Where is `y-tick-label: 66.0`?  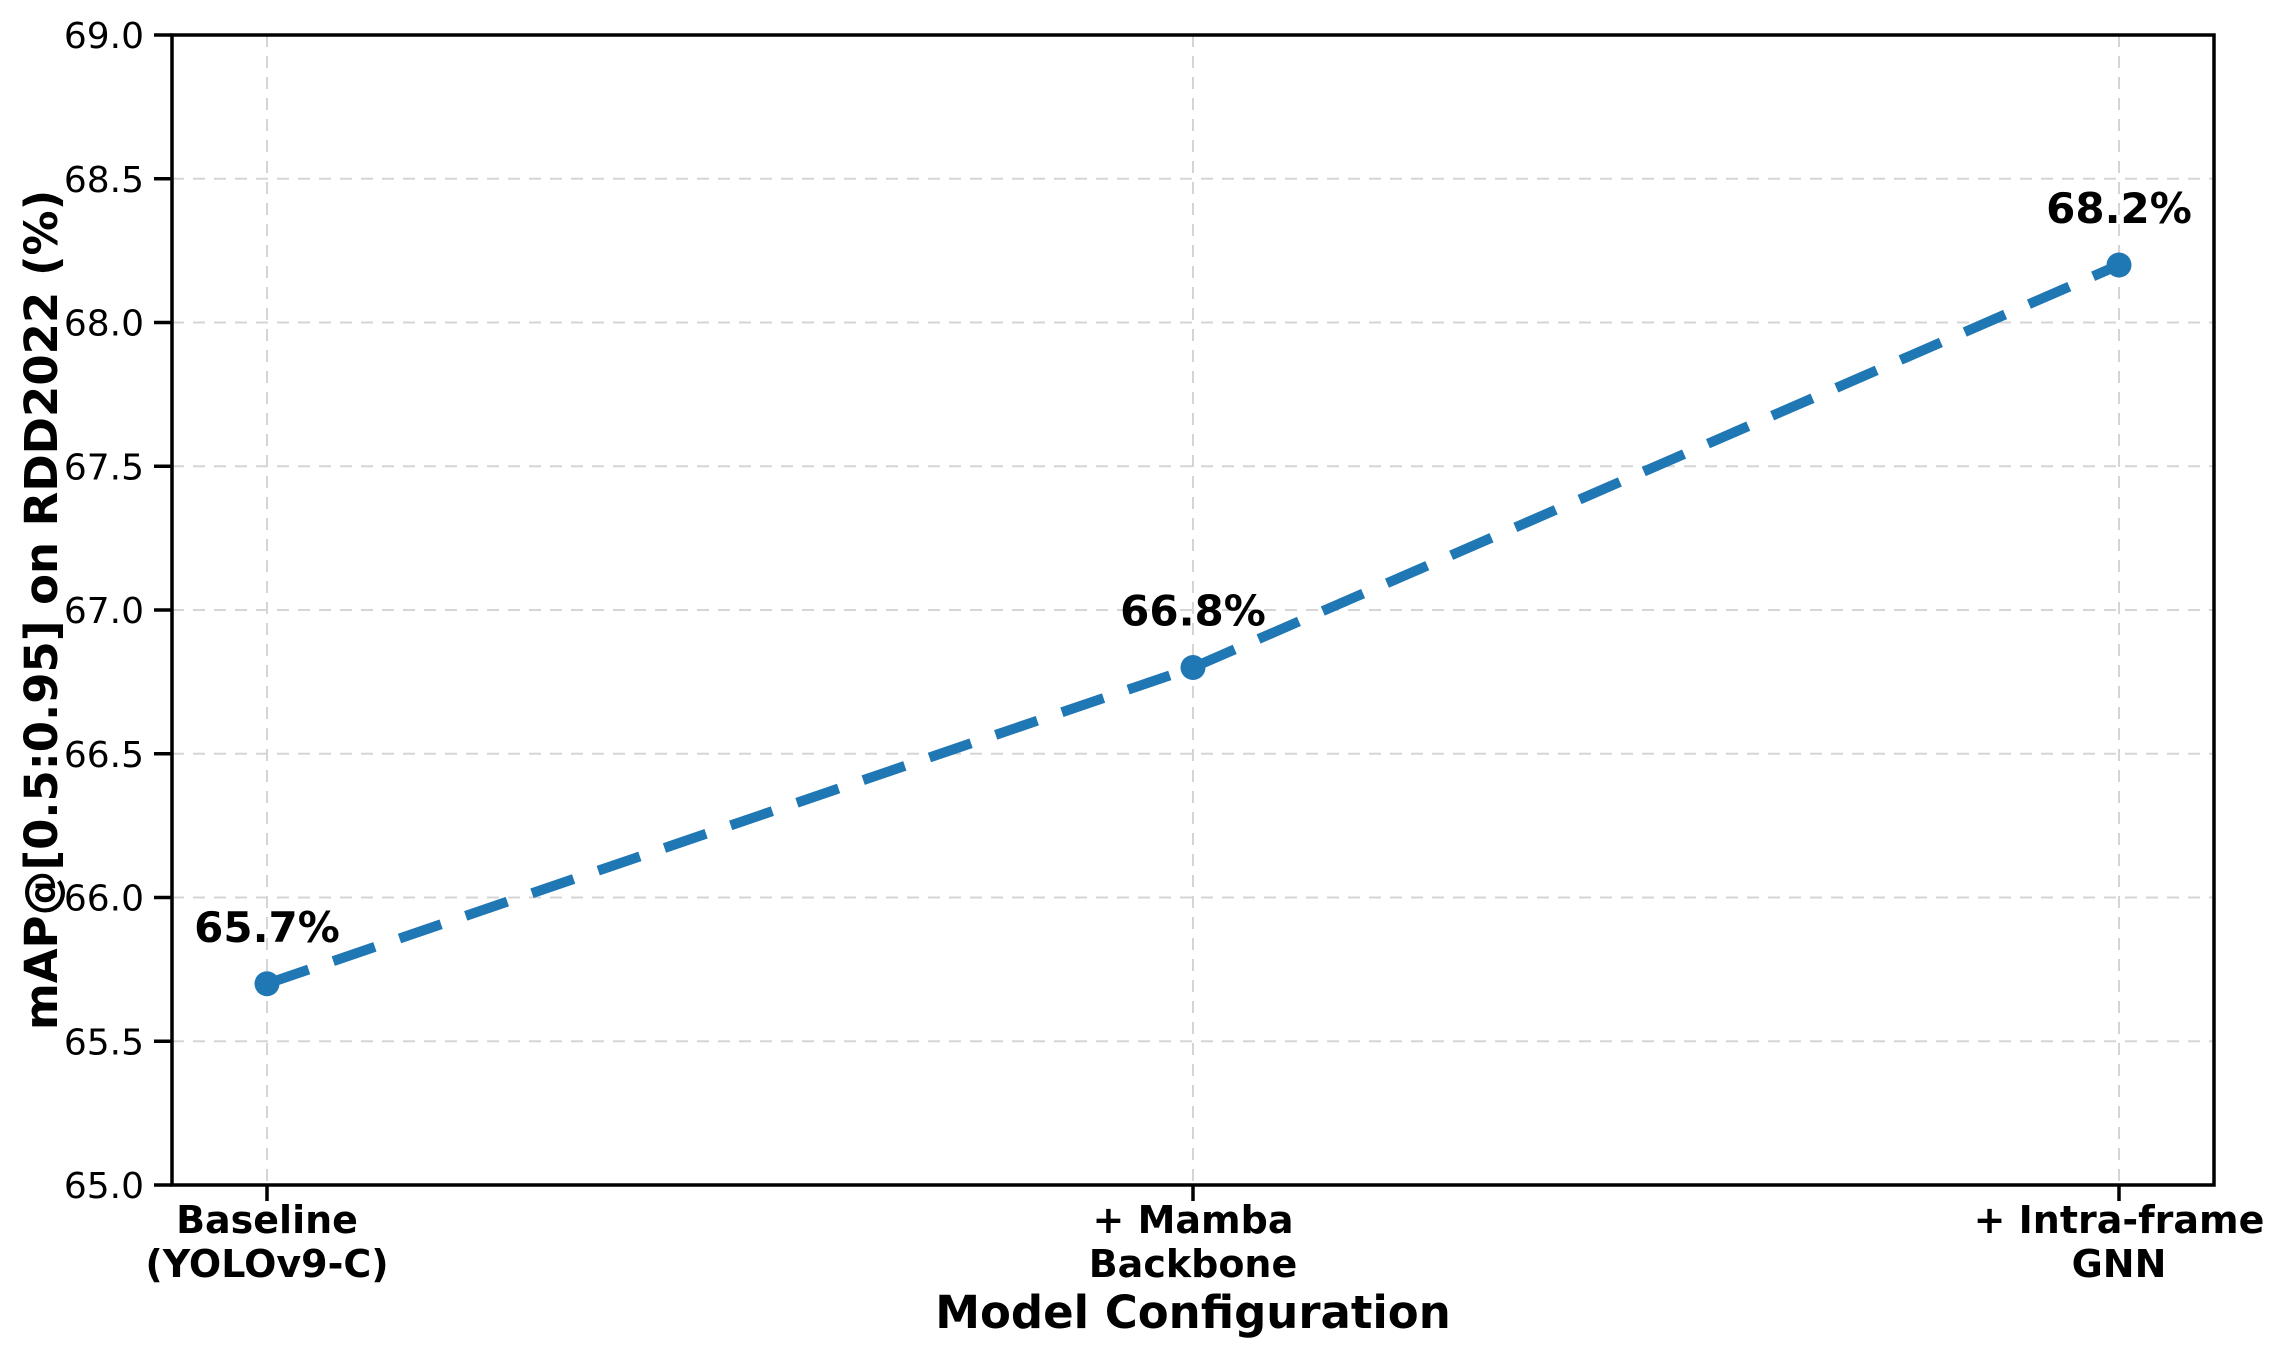
y-tick-label: 66.0 is located at coordinates (104, 899).